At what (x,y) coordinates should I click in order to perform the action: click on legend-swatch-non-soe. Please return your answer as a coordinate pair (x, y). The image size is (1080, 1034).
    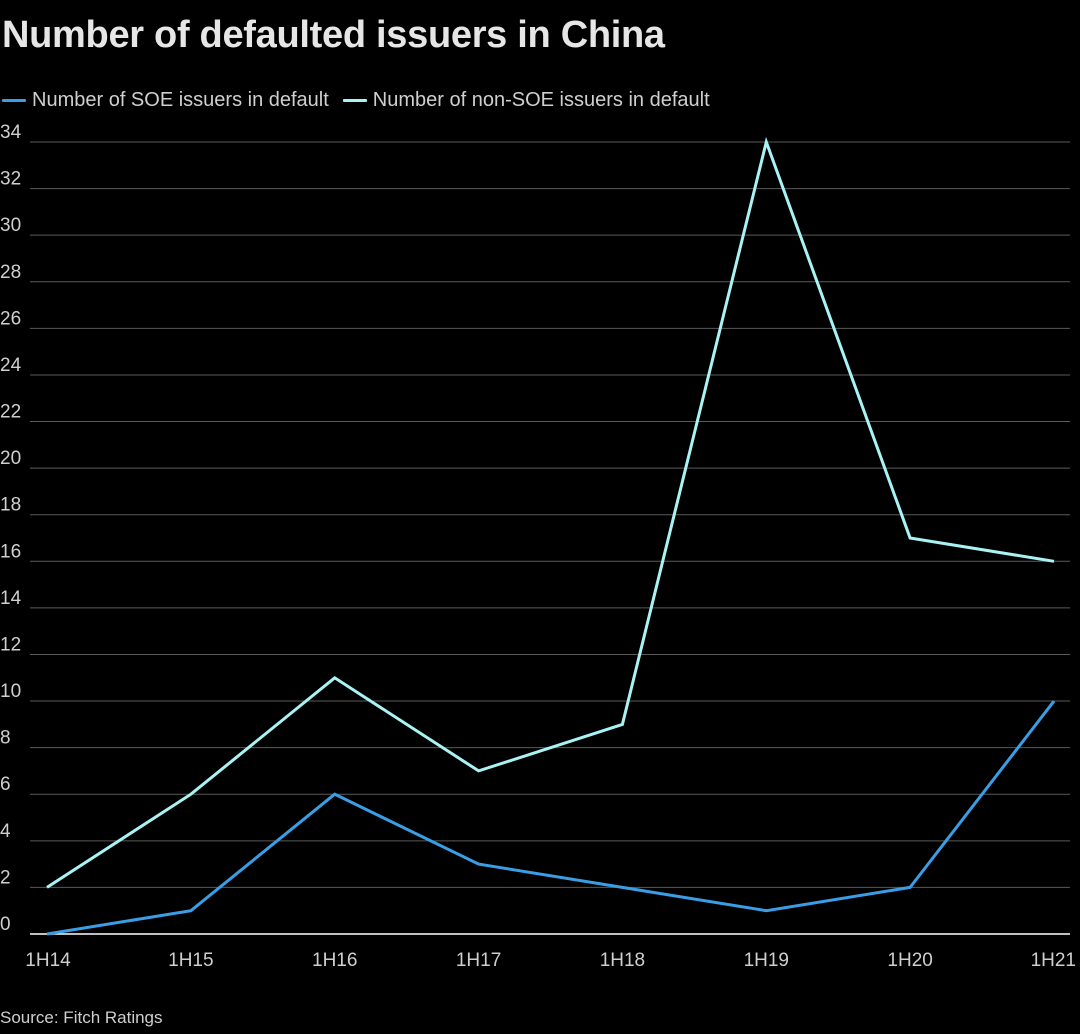
    Looking at the image, I should click on (354, 100).